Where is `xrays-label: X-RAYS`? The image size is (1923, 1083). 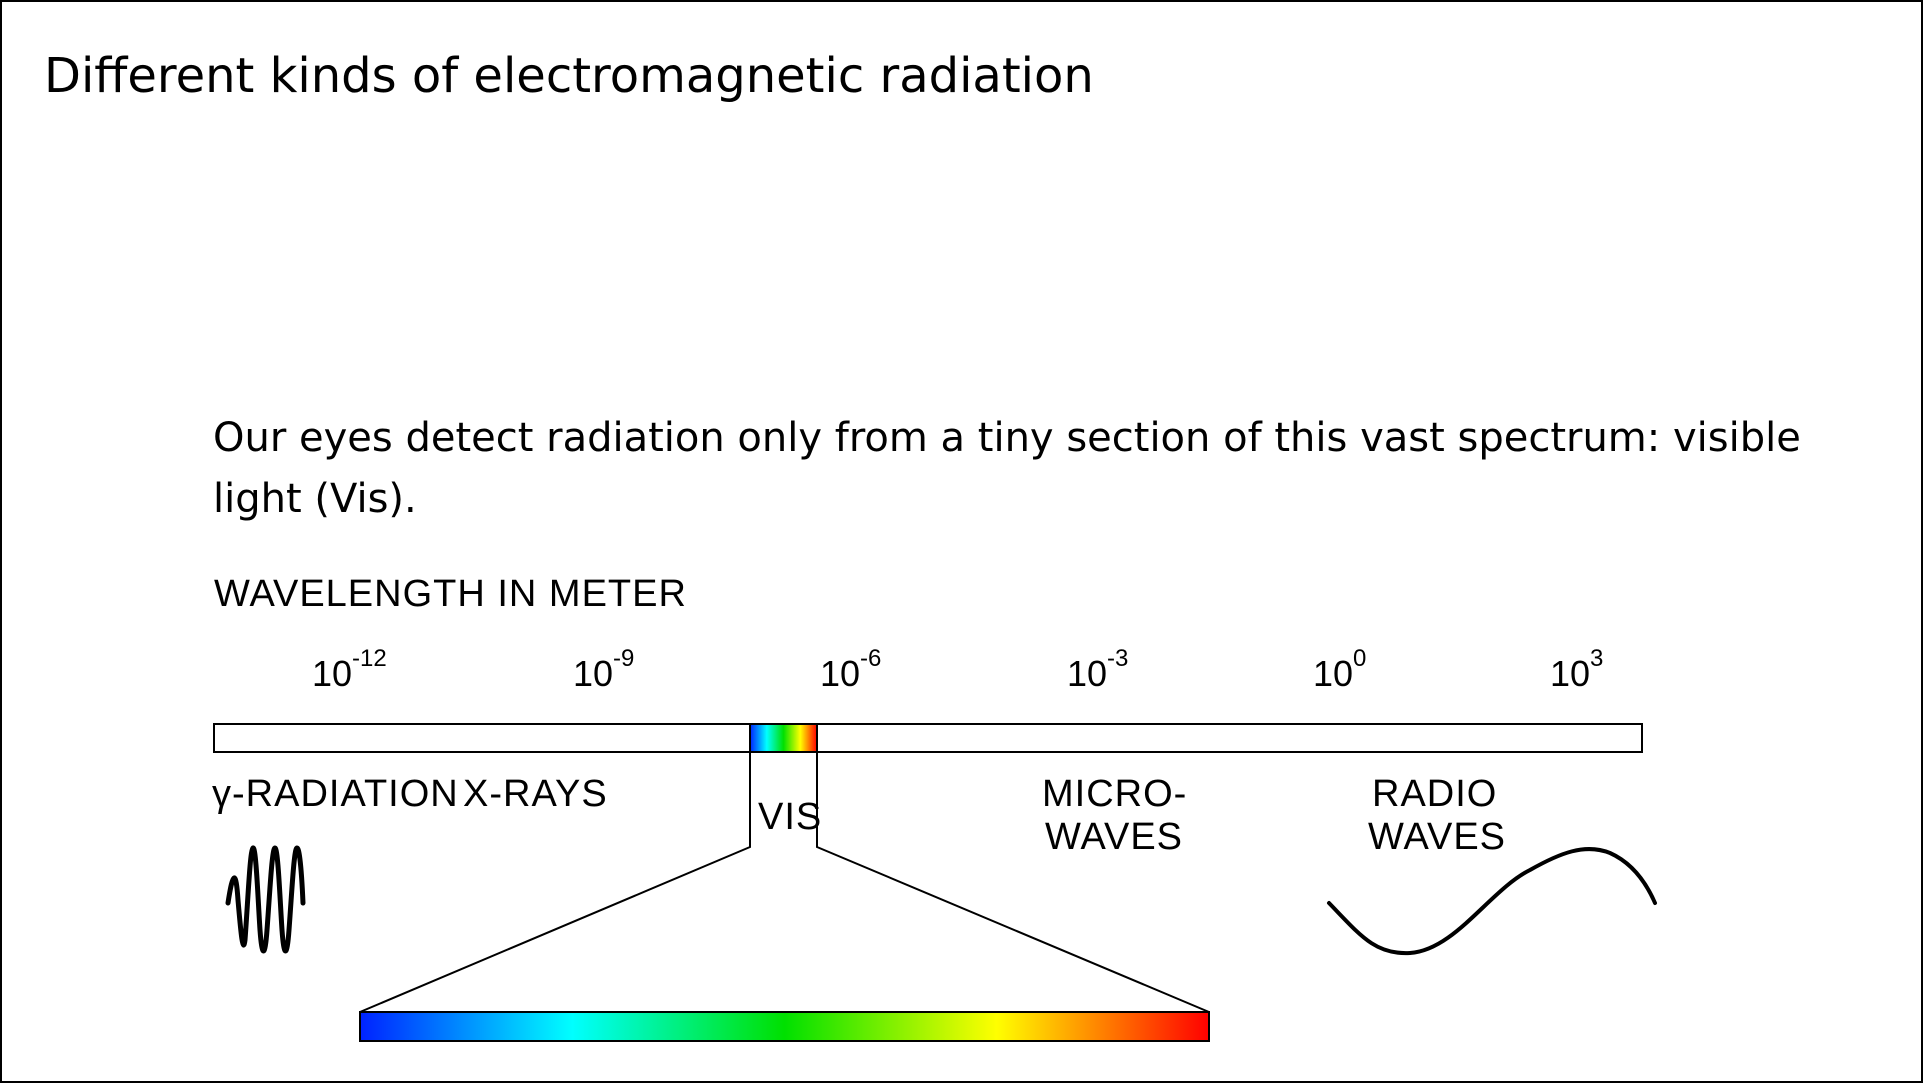 xrays-label: X-RAYS is located at coordinates (535, 794).